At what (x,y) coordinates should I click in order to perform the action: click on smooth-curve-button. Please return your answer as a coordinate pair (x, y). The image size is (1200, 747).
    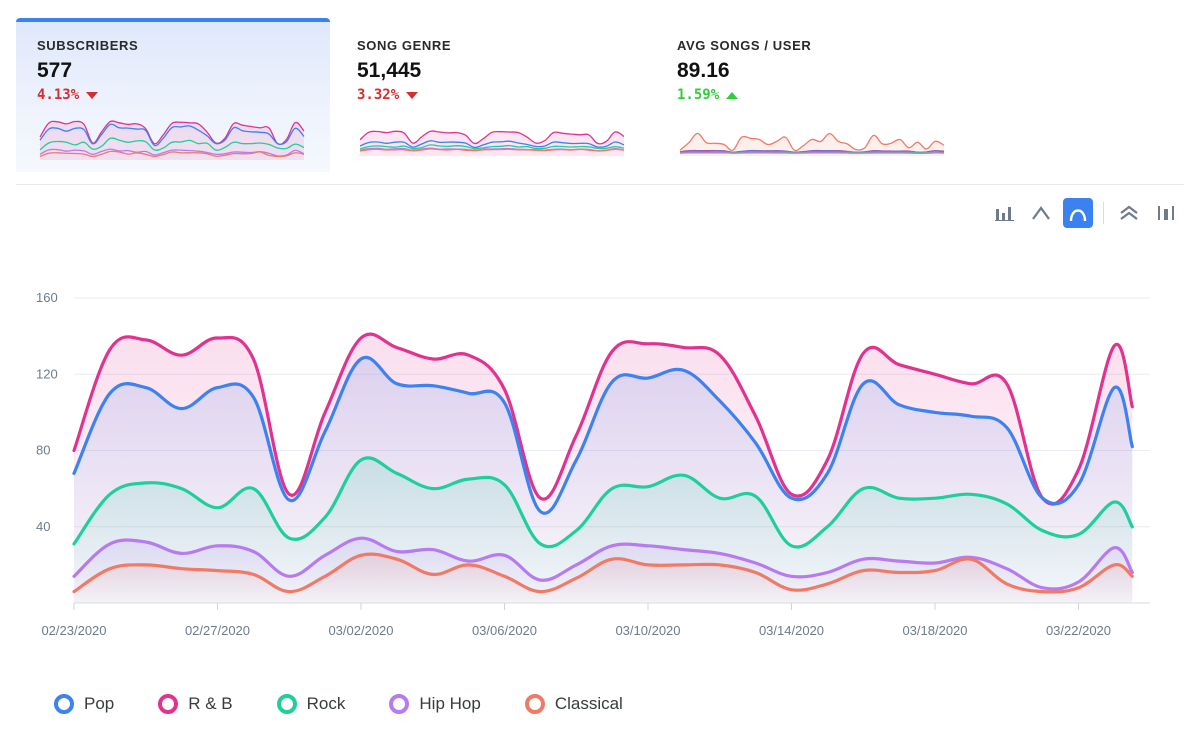
    Looking at the image, I should click on (1078, 213).